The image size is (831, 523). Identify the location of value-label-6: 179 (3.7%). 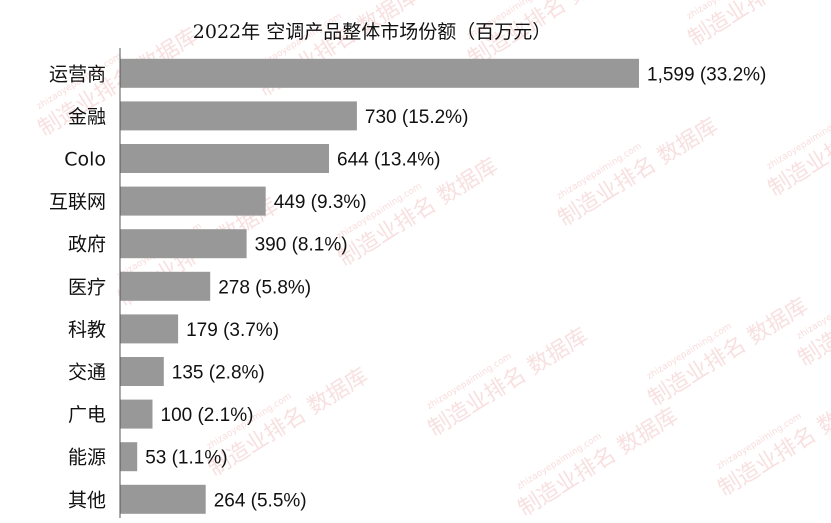
(232, 330).